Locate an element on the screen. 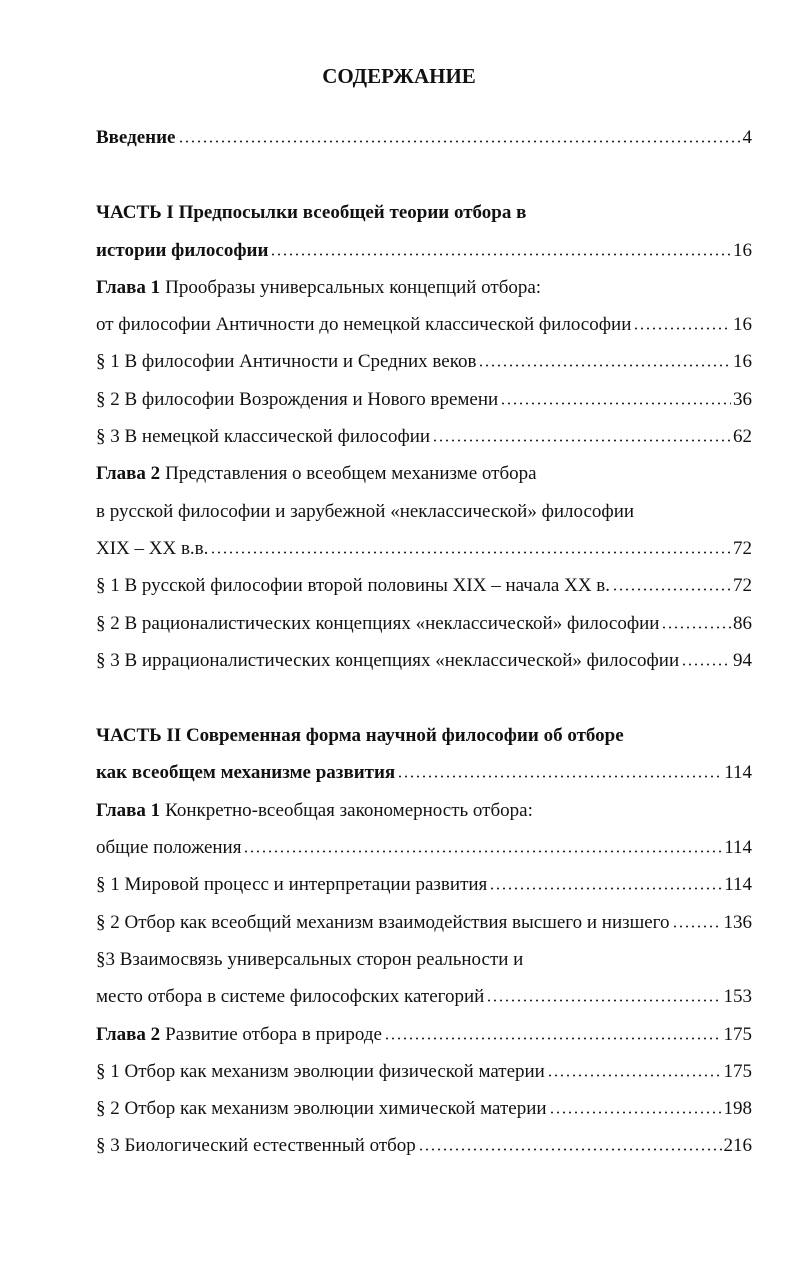 This screenshot has height=1276, width=798. toc-entry: общие положения 114 is located at coordinates (424, 847).